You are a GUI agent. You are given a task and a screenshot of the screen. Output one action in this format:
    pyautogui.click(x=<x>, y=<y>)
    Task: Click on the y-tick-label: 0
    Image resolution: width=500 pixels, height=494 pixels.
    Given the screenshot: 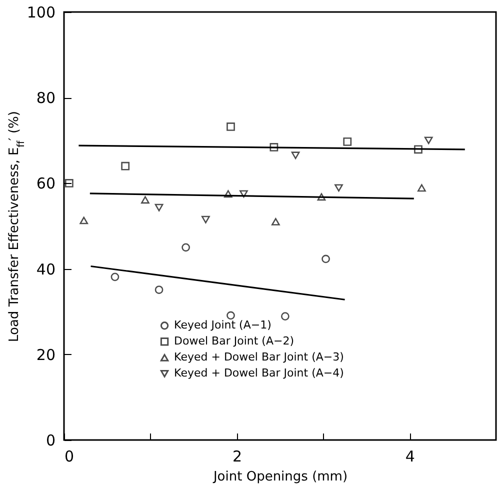 What is the action you would take?
    pyautogui.click(x=51, y=441)
    